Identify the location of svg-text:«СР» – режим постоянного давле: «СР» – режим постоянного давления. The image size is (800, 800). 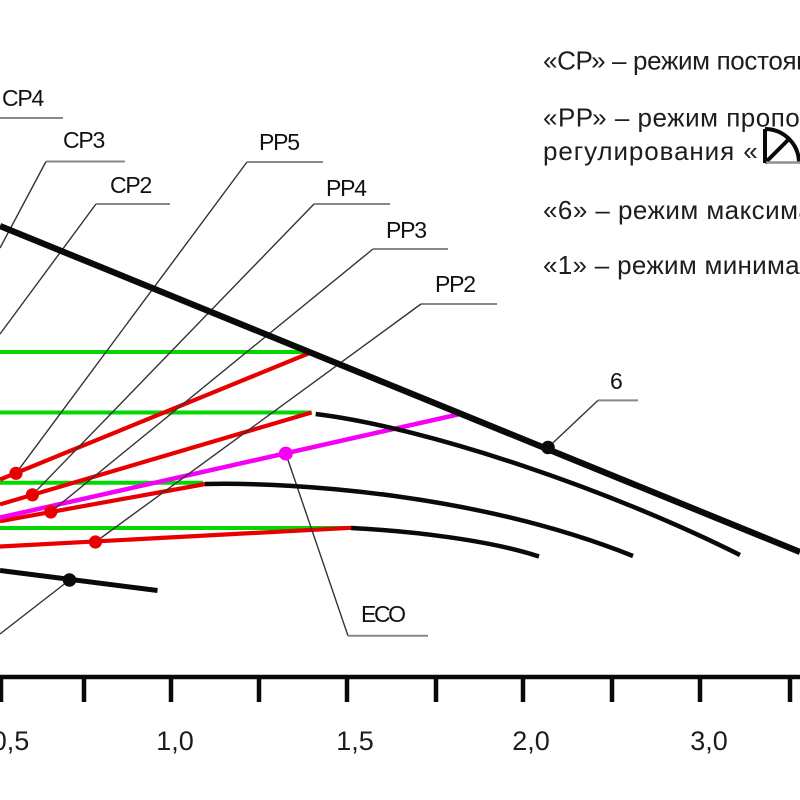
(671, 61).